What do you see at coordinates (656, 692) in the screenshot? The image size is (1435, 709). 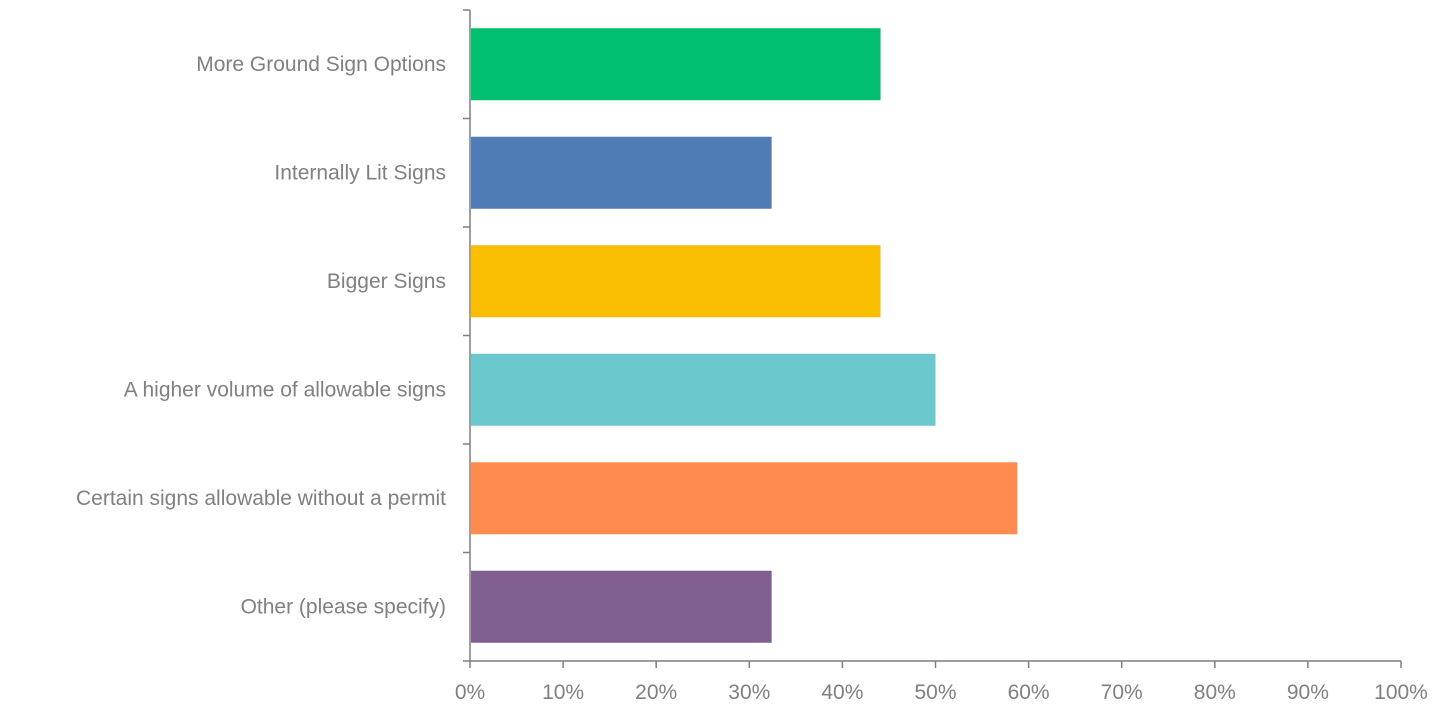 I see `x-tick-label: 20%` at bounding box center [656, 692].